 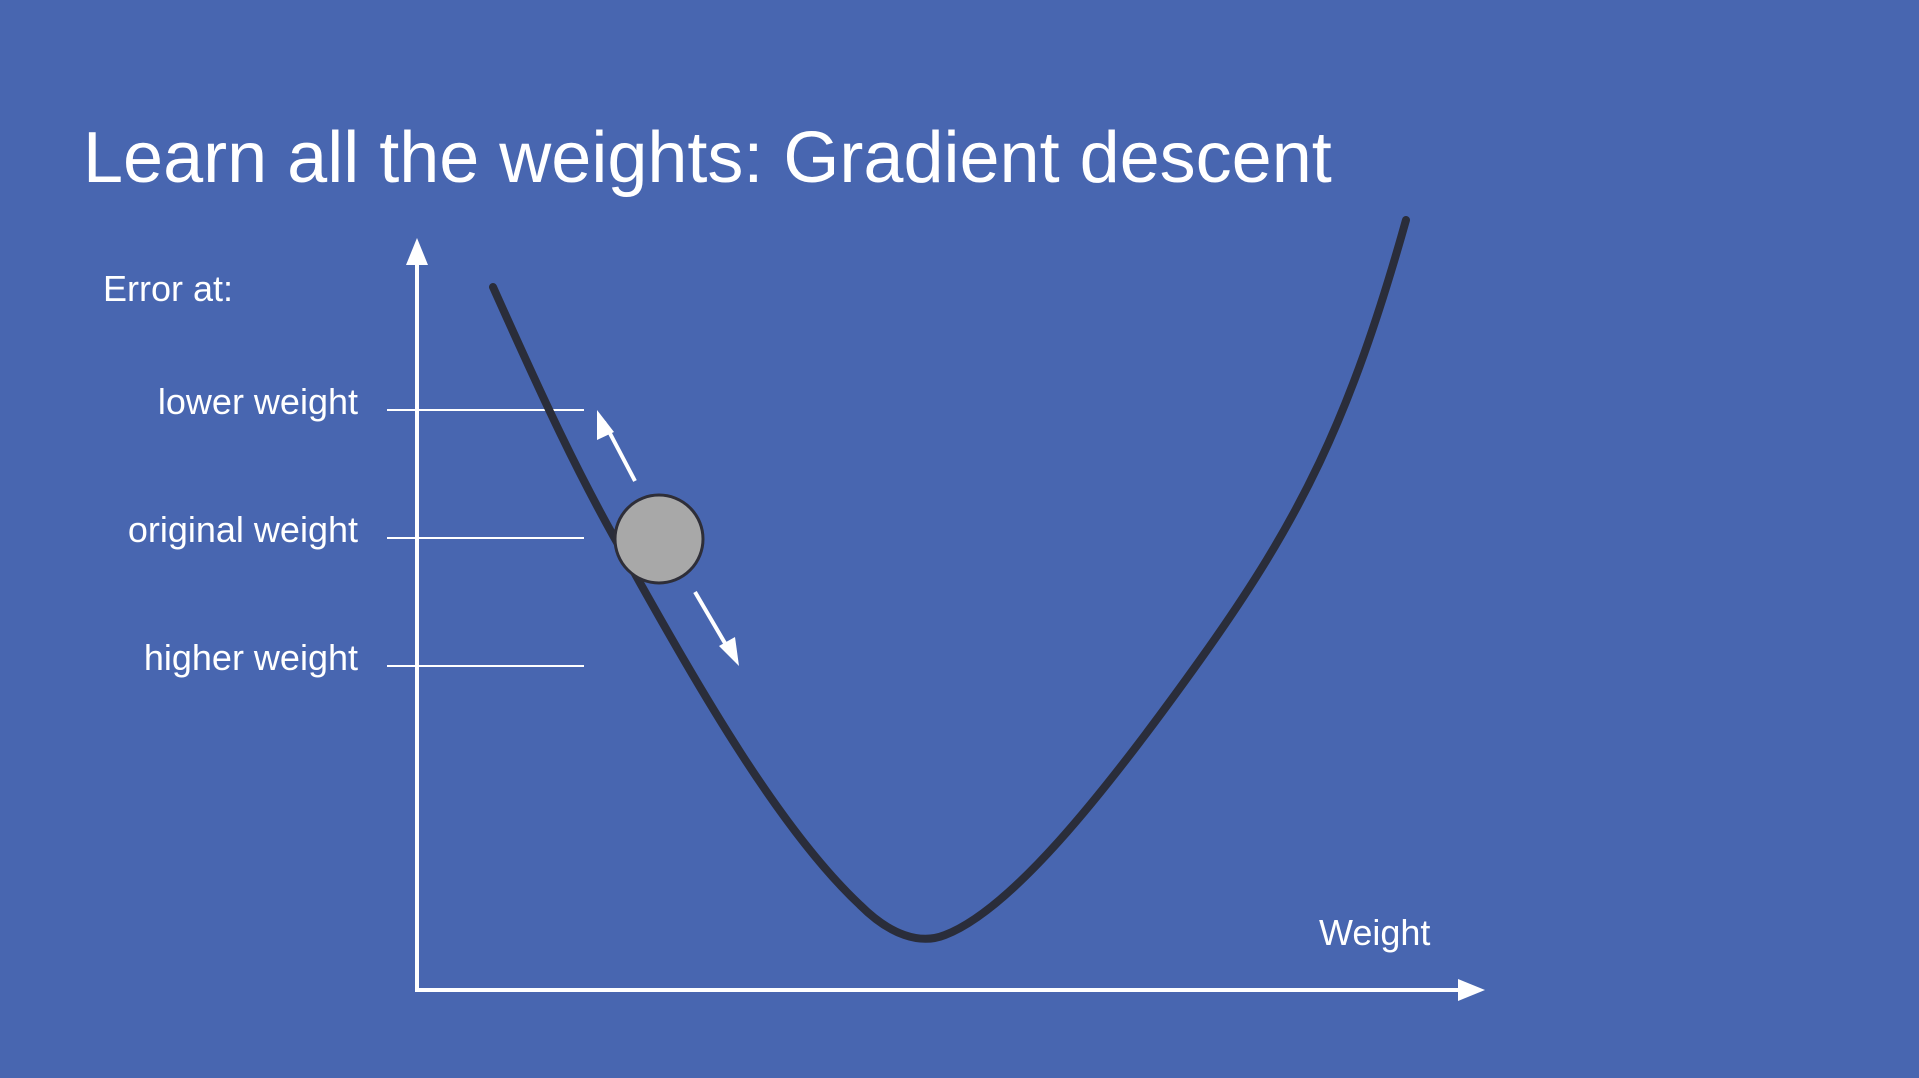 I want to click on original-weight-label: original weight, so click(x=242, y=529).